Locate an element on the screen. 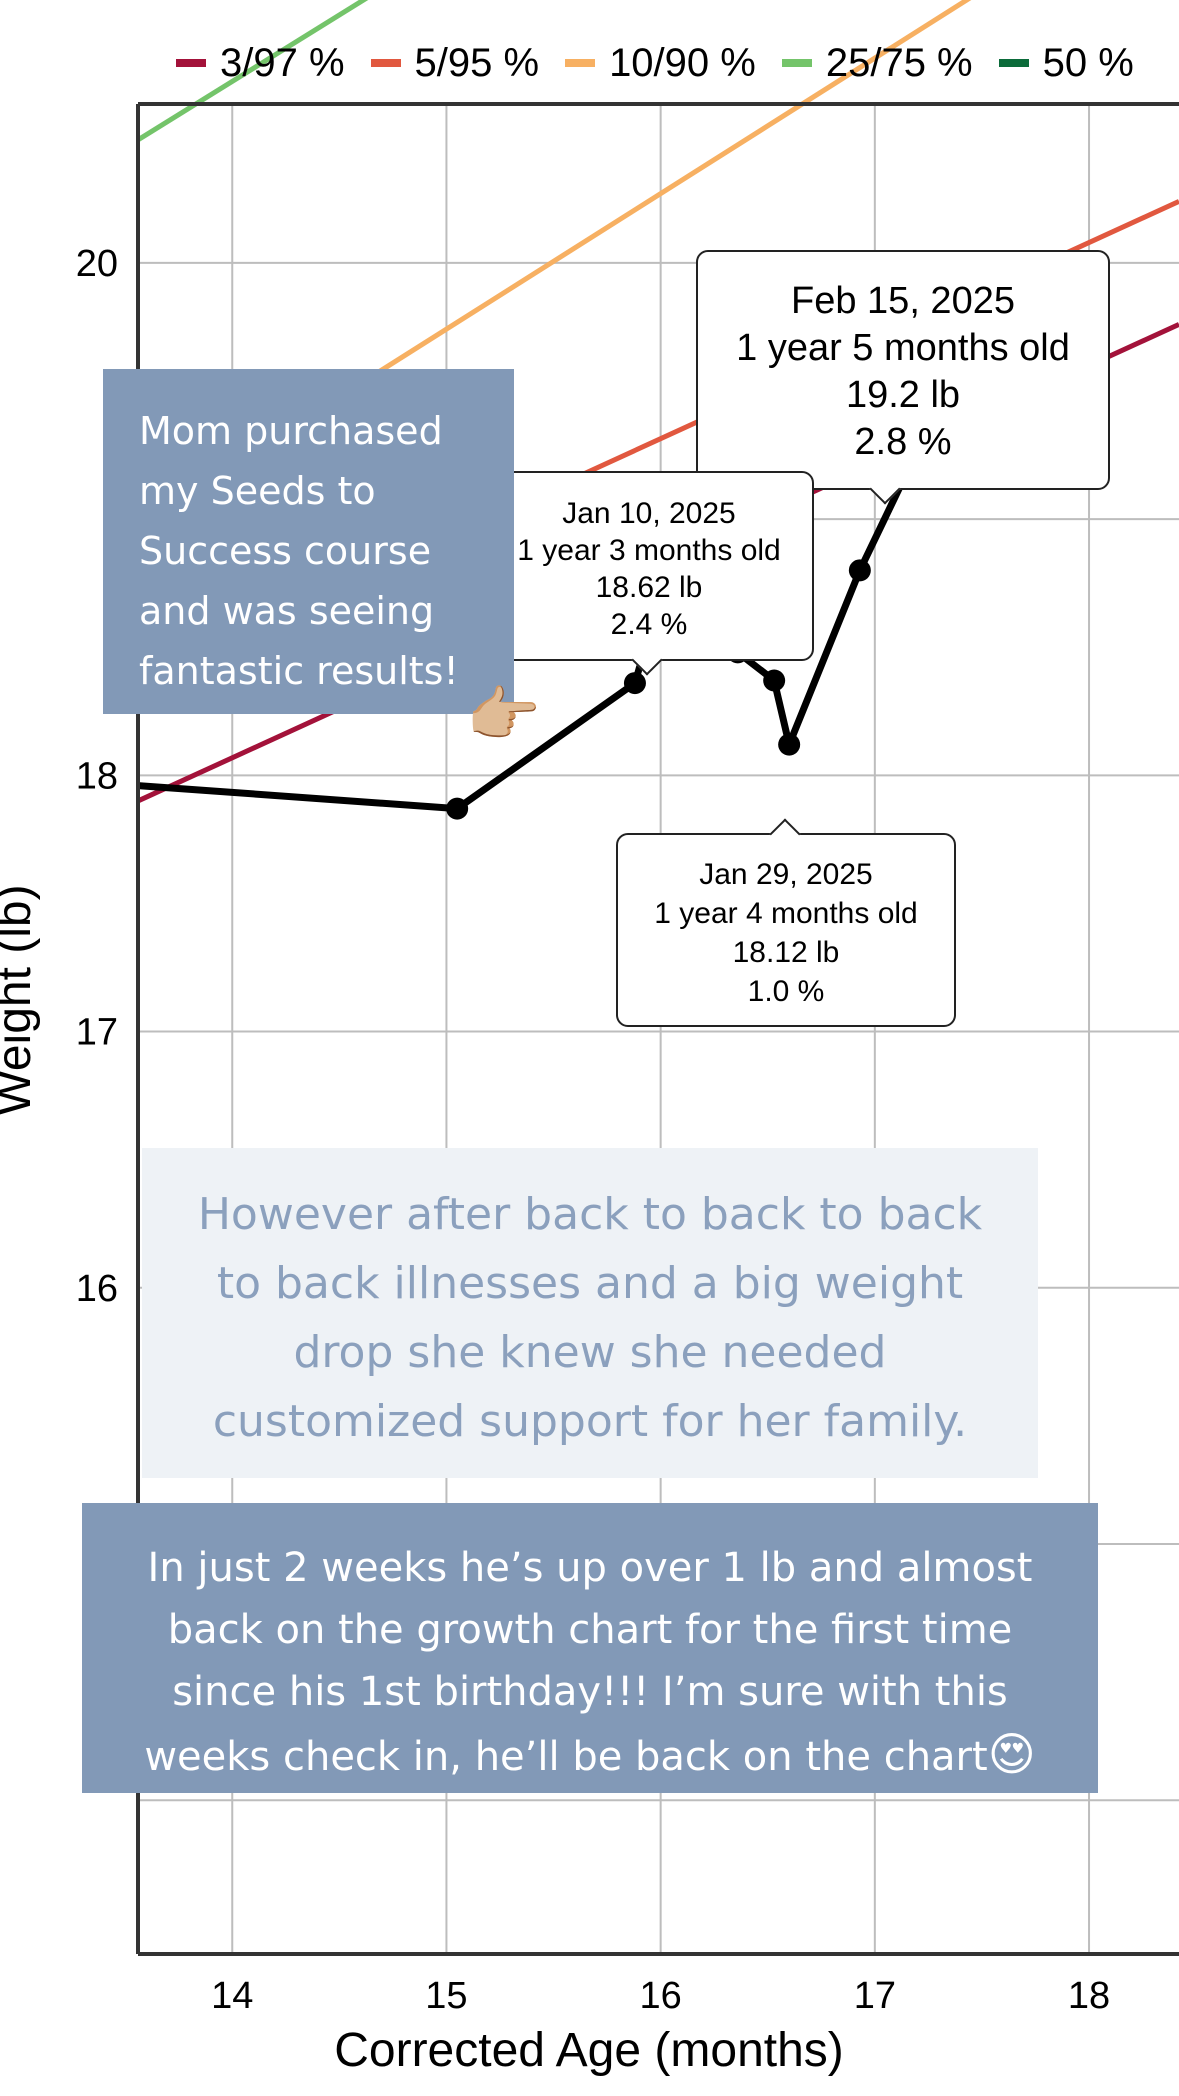 Image resolution: width=1179 pixels, height=2096 pixels. tooltip-weight: 18.62 lb is located at coordinates (649, 587).